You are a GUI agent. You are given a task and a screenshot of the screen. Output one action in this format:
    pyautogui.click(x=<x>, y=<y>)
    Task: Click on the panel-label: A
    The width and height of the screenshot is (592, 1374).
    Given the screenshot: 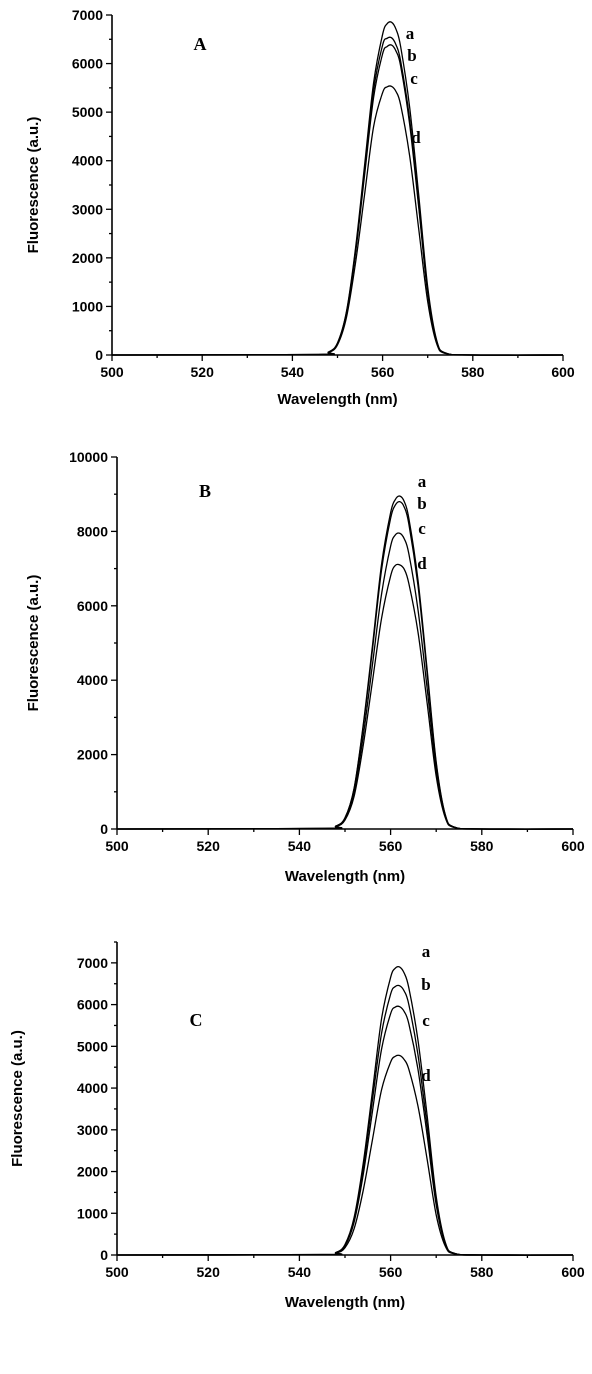 What is the action you would take?
    pyautogui.click(x=200, y=44)
    